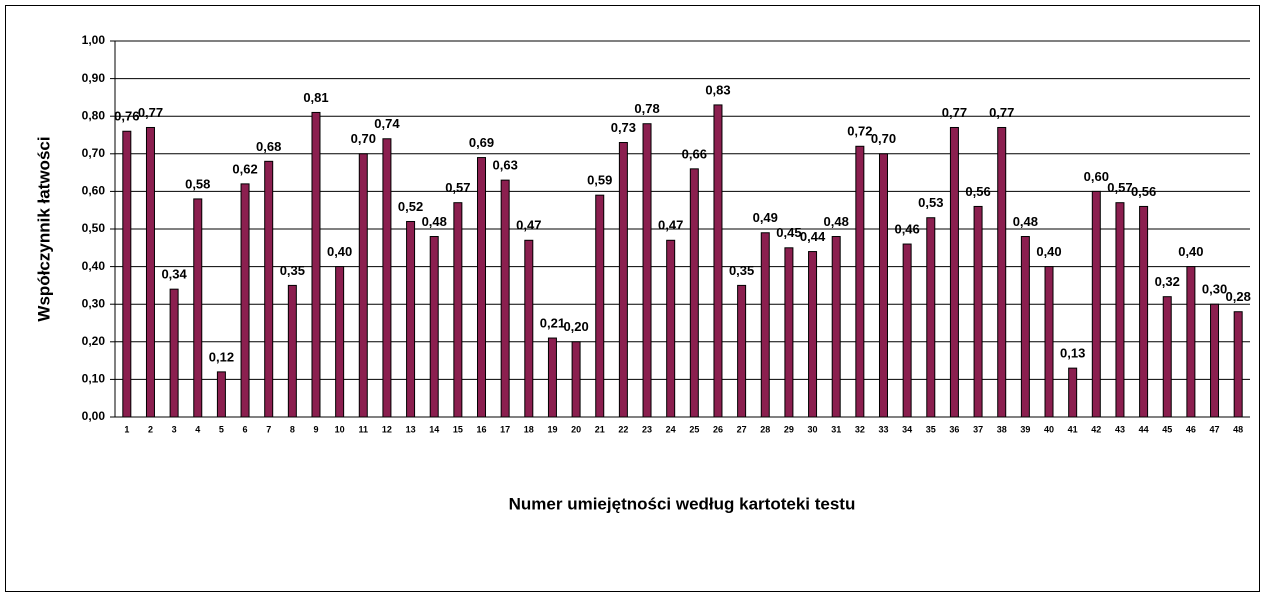  I want to click on x-tick-label: 3, so click(174, 429).